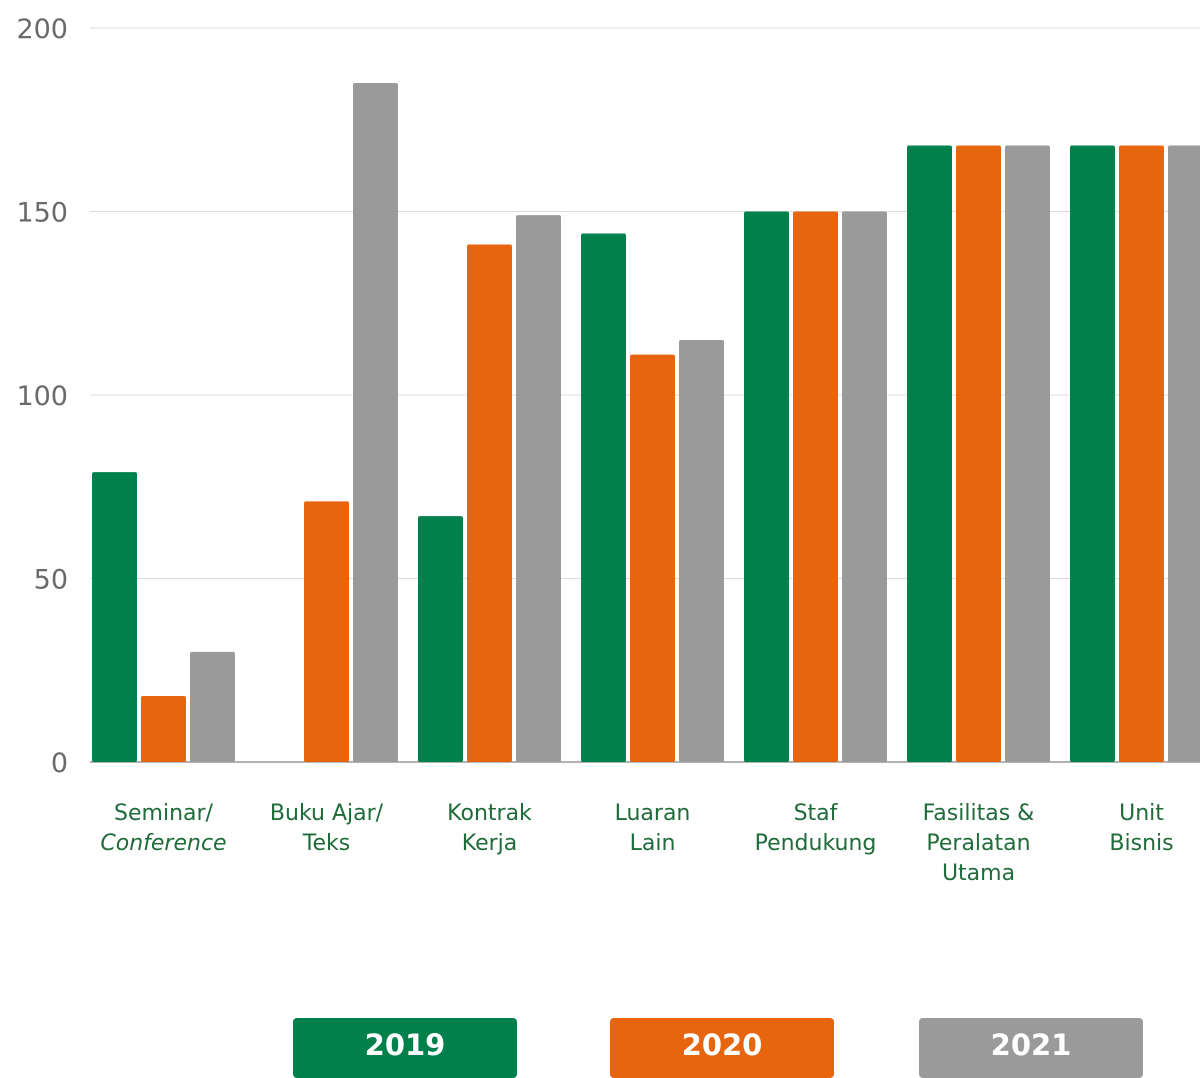 This screenshot has width=1200, height=1078. What do you see at coordinates (163, 828) in the screenshot?
I see `x-category-label: Seminar/Conference` at bounding box center [163, 828].